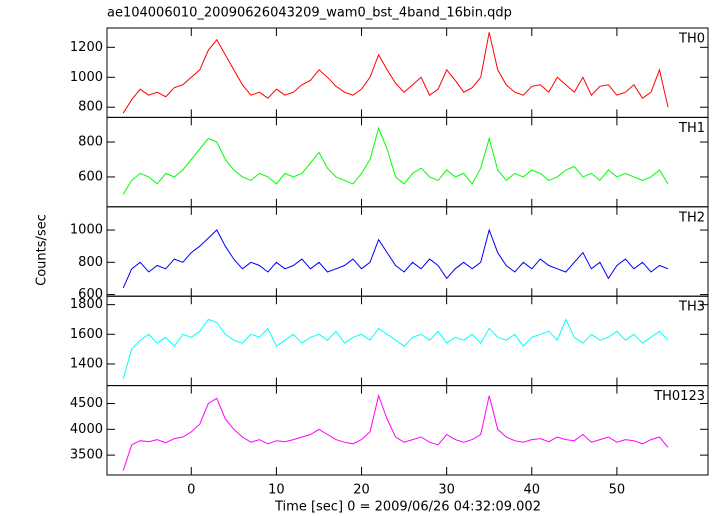 This screenshot has width=717, height=516. Describe the element at coordinates (86, 334) in the screenshot. I see `y-tick-label: 1600` at that location.